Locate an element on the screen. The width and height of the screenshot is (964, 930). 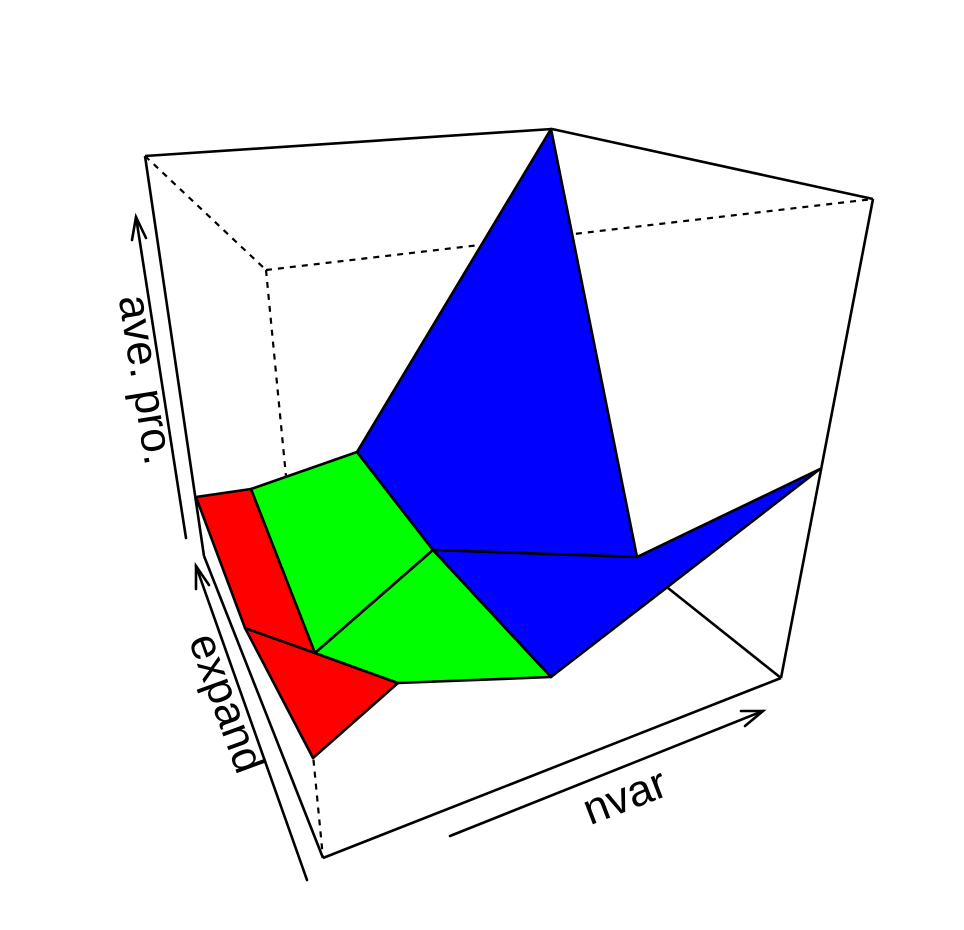
z-axis-arrow is located at coordinates (161, 377).